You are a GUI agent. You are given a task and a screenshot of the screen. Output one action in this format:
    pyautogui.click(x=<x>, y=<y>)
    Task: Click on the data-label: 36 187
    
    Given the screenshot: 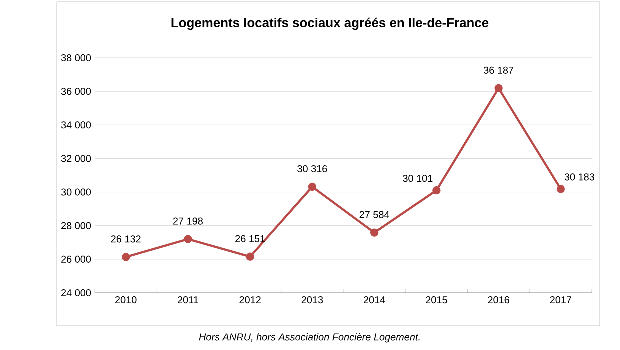 What is the action you would take?
    pyautogui.click(x=499, y=70)
    